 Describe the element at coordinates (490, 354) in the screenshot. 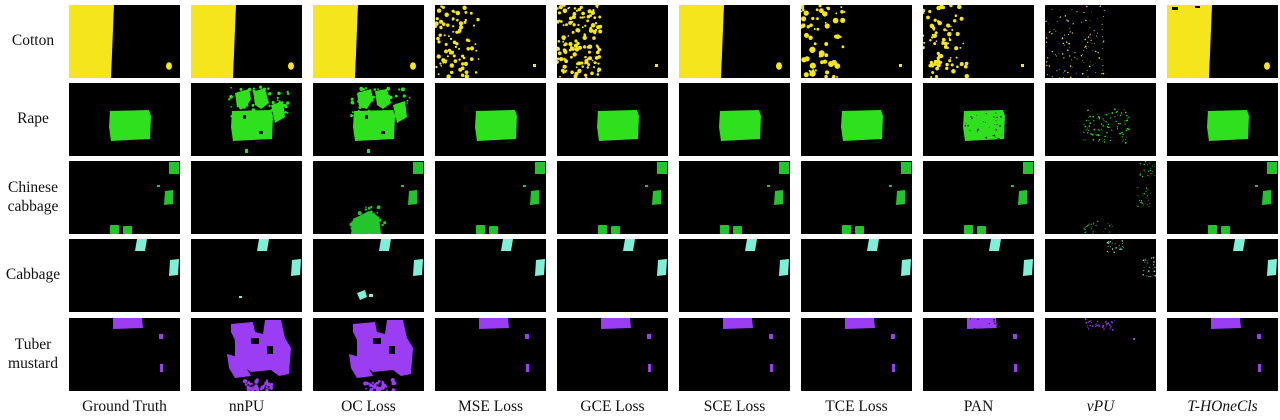

I see `tile-tuber-mustard-mse-loss` at that location.